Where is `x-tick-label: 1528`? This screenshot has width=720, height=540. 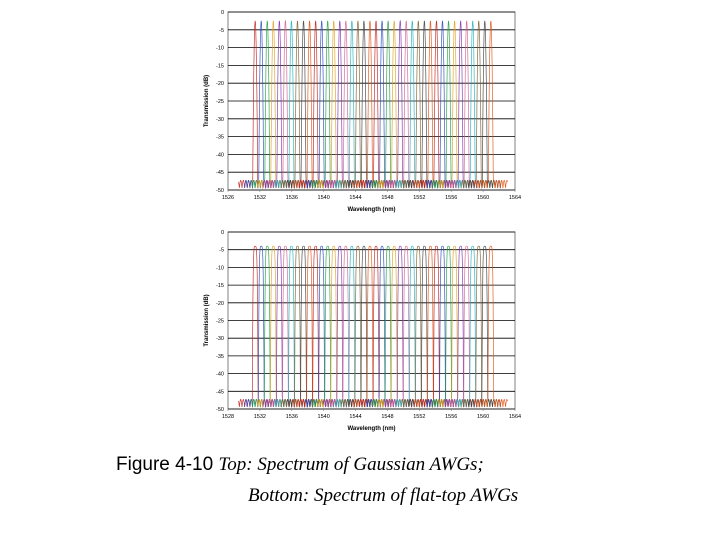 x-tick-label: 1528 is located at coordinates (228, 417).